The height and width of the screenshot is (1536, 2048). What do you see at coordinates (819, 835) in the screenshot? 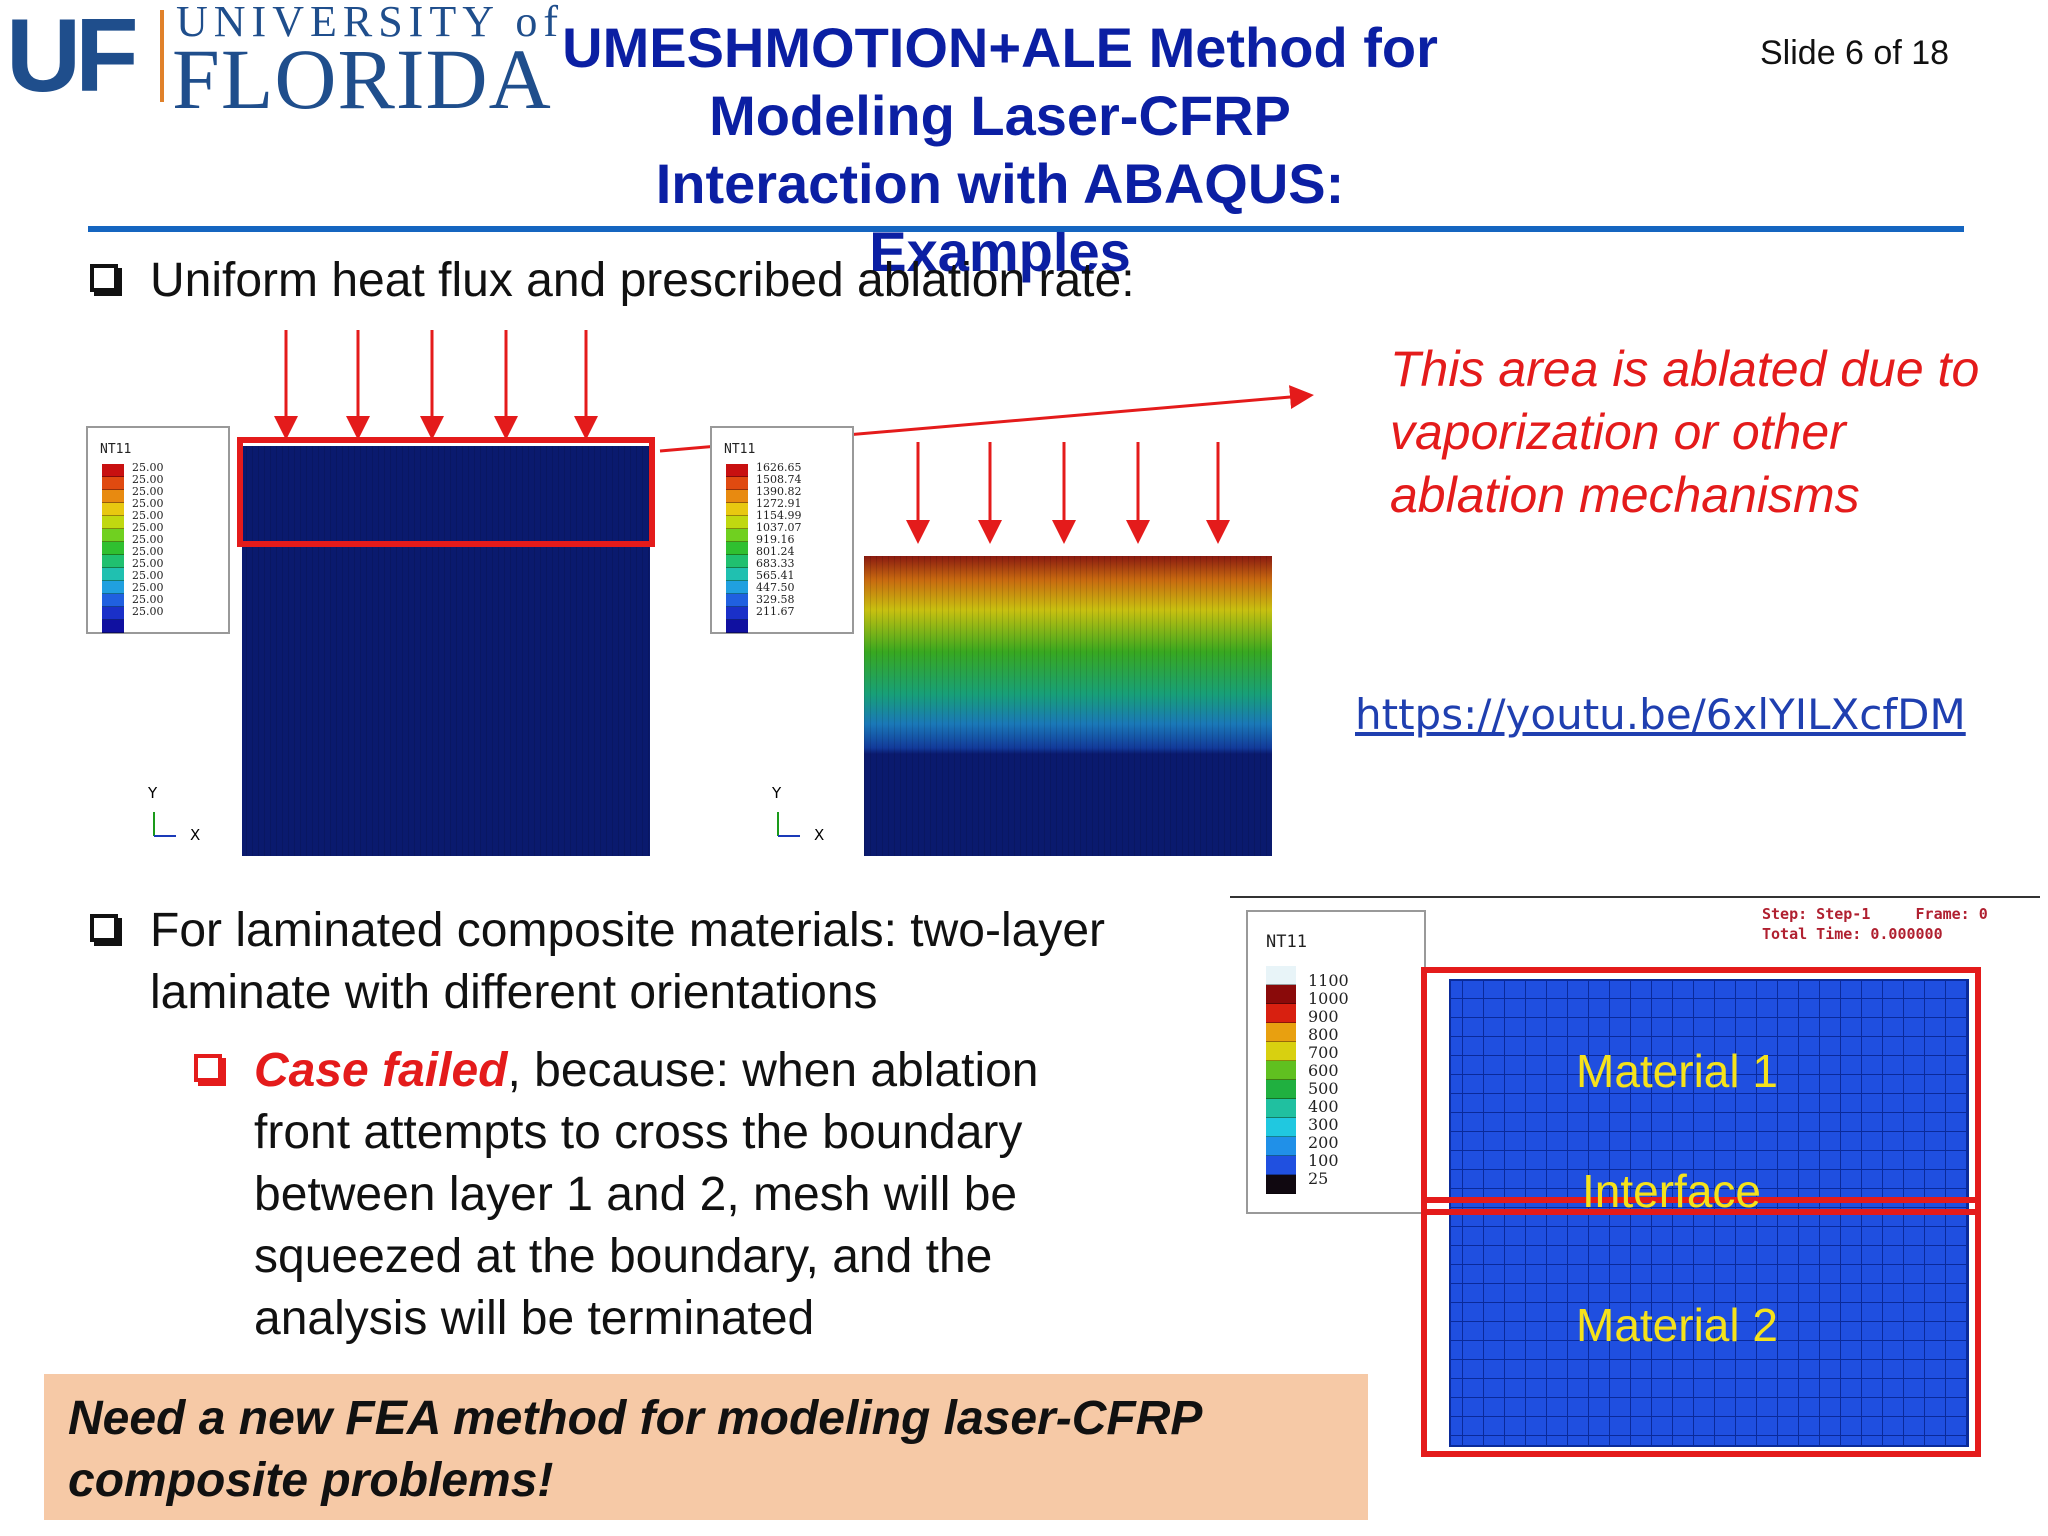
I see `axis-x-label-mid: X` at bounding box center [819, 835].